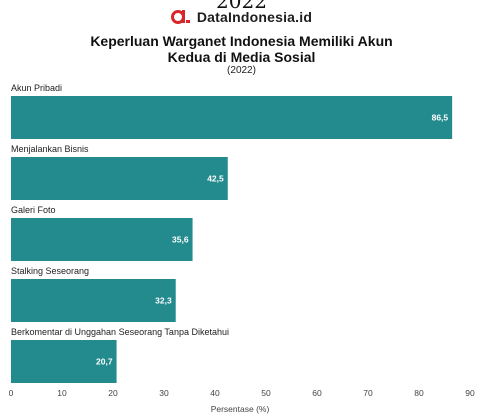  I want to click on x-tick-label: 10, so click(62, 393).